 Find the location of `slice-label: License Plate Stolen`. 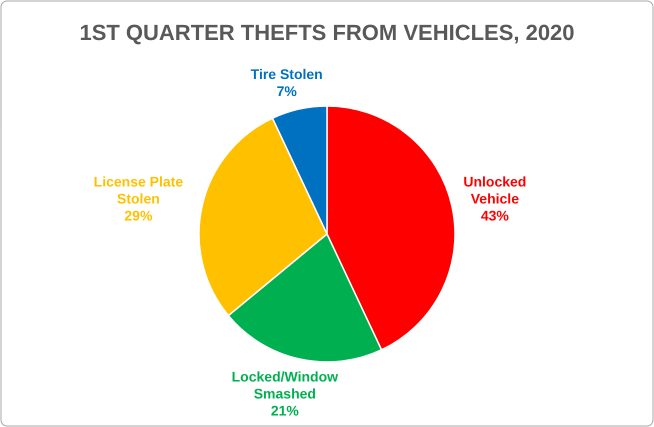

slice-label: License Plate Stolen is located at coordinates (139, 189).